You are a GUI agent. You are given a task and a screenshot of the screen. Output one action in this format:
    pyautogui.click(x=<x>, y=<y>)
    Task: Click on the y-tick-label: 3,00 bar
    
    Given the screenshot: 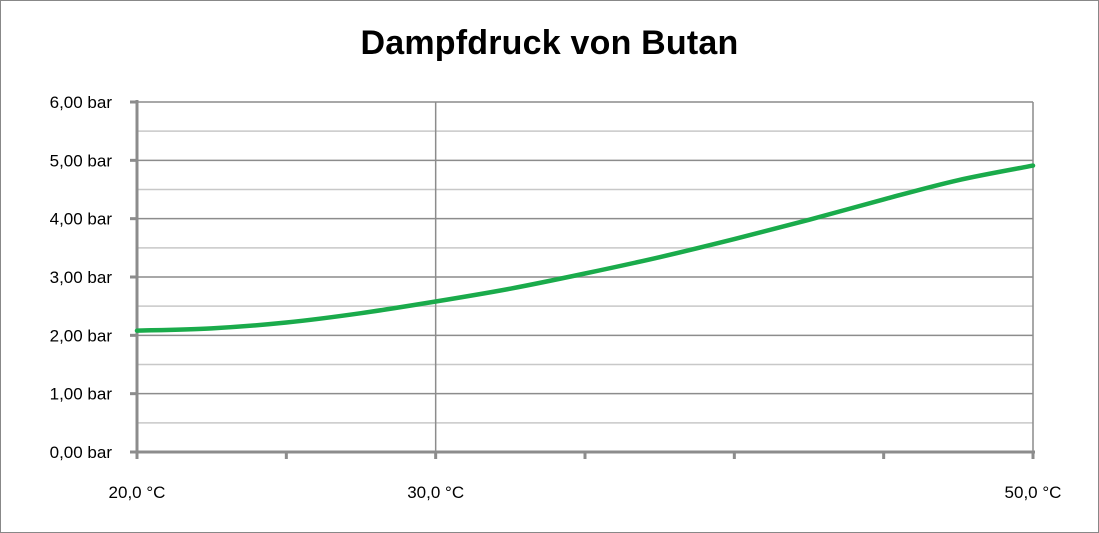 What is the action you would take?
    pyautogui.click(x=81, y=277)
    